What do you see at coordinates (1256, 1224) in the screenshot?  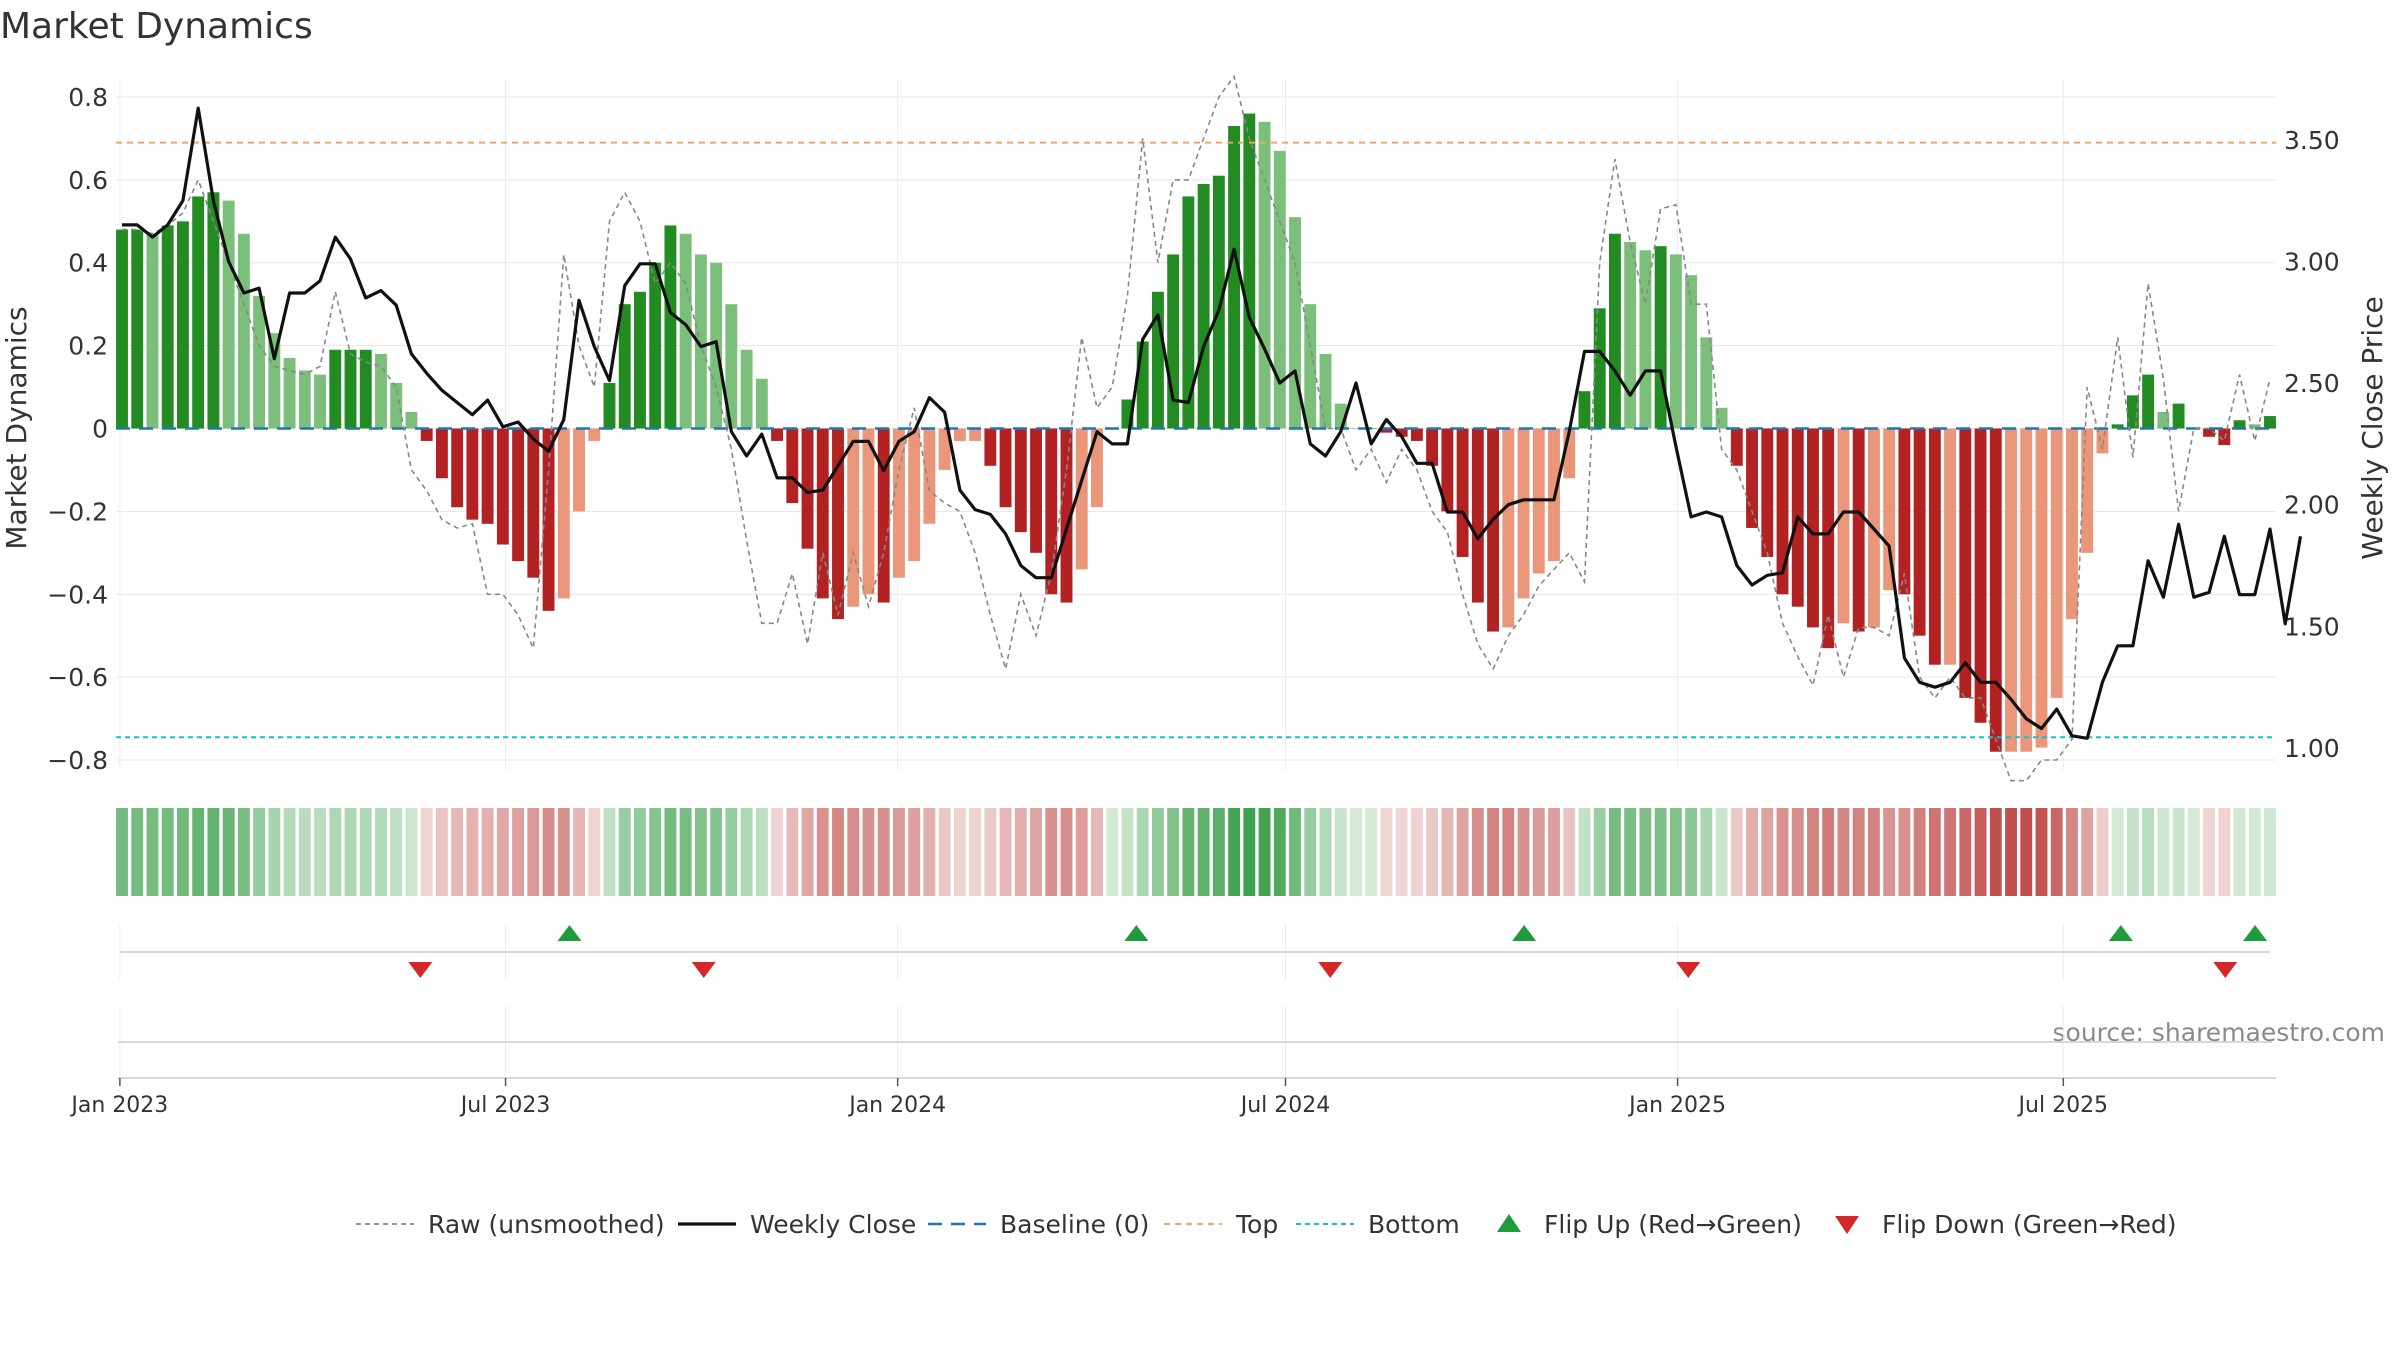 I see `legend-label: Top` at bounding box center [1256, 1224].